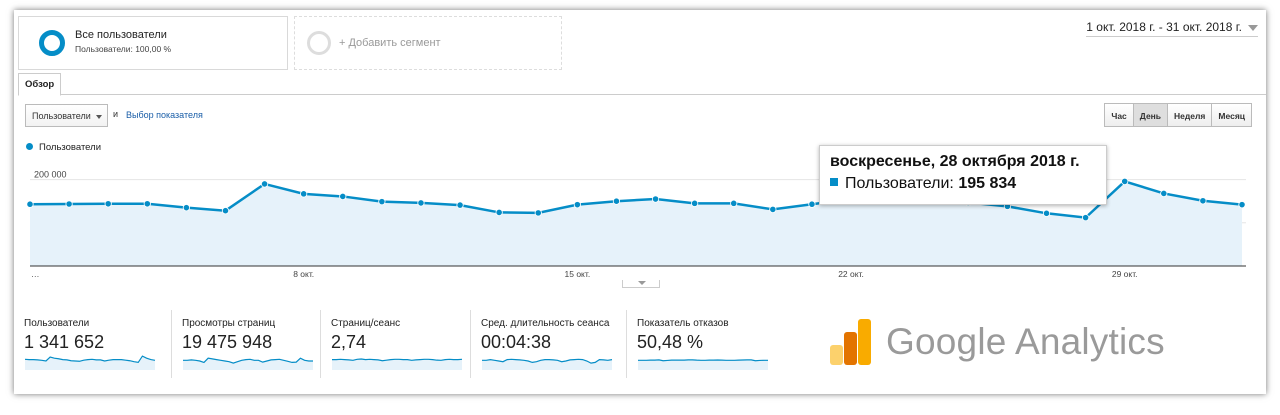  I want to click on granularity-switch: Час День Неделя Месяц, so click(1178, 115).